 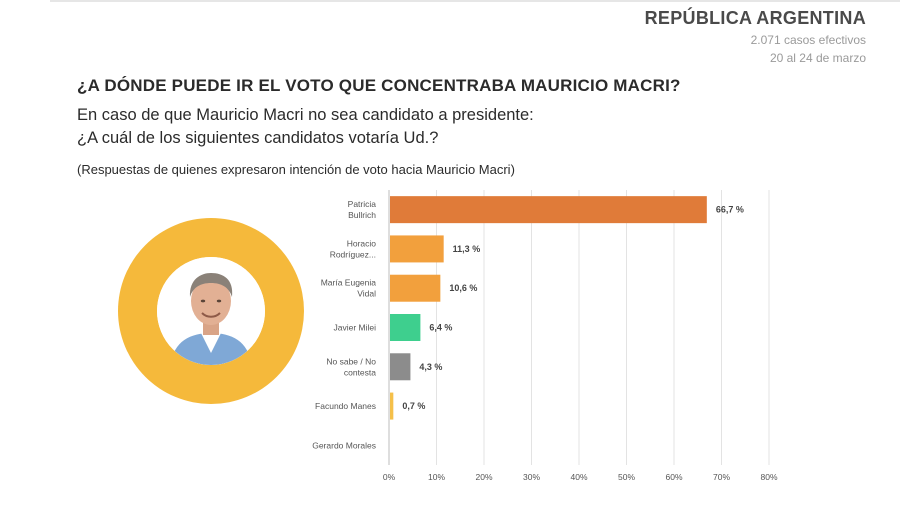 What do you see at coordinates (531, 477) in the screenshot?
I see `x-tick-label: 30%` at bounding box center [531, 477].